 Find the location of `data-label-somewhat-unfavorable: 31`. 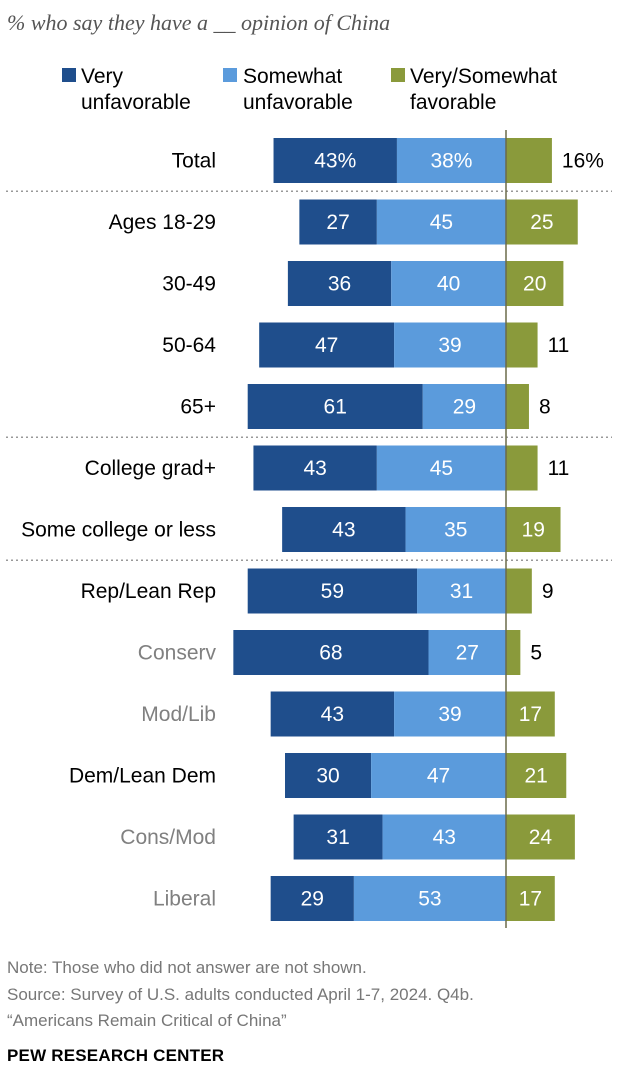

data-label-somewhat-unfavorable: 31 is located at coordinates (461, 591).